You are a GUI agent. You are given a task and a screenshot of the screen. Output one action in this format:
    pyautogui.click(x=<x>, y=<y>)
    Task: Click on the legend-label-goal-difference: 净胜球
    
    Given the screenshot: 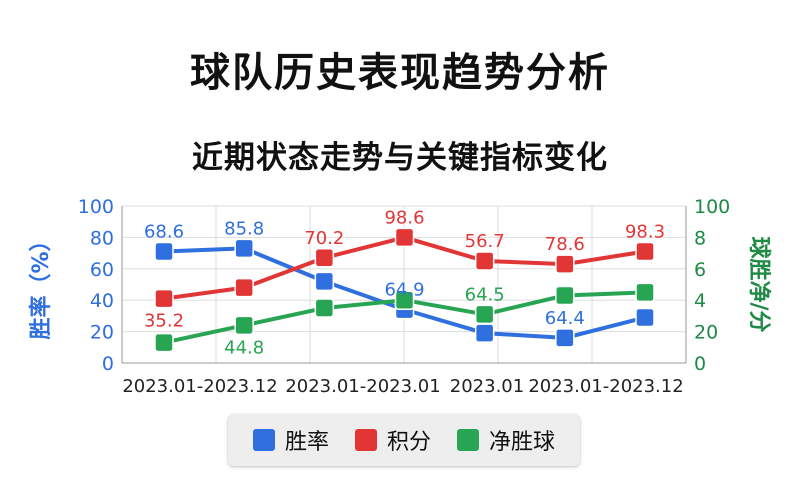 What is the action you would take?
    pyautogui.click(x=522, y=442)
    